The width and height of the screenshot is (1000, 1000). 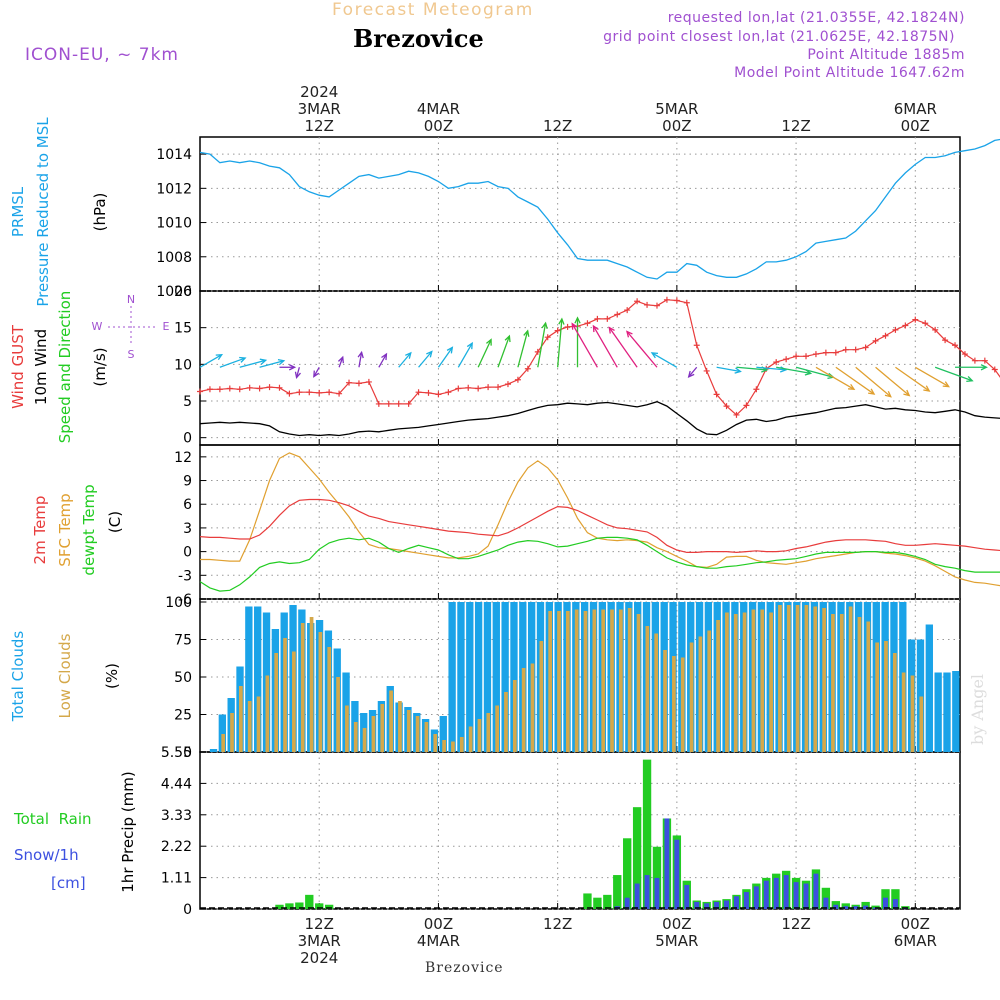 I want to click on bottom-time-label: 6MAR, so click(x=915, y=941).